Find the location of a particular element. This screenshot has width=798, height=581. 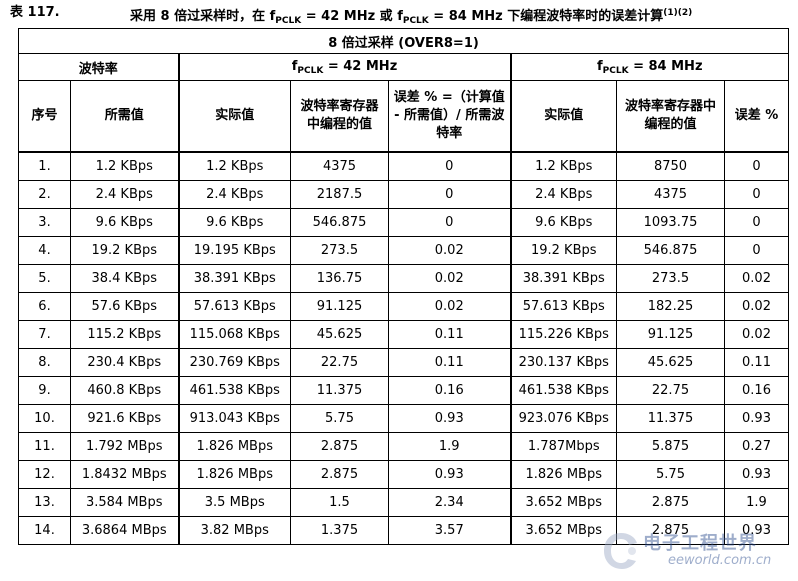

cell-register-84: 22.75 is located at coordinates (670, 390).